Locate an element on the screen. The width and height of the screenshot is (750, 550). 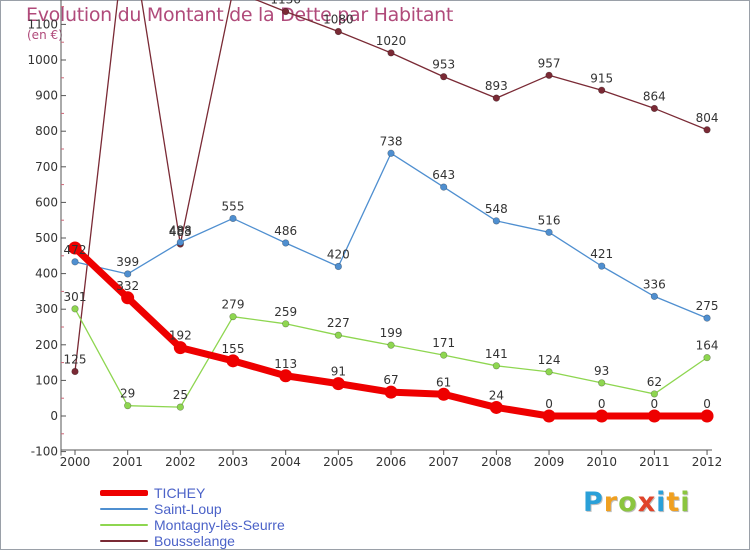
x-tick-label: 2012 is located at coordinates (707, 462).